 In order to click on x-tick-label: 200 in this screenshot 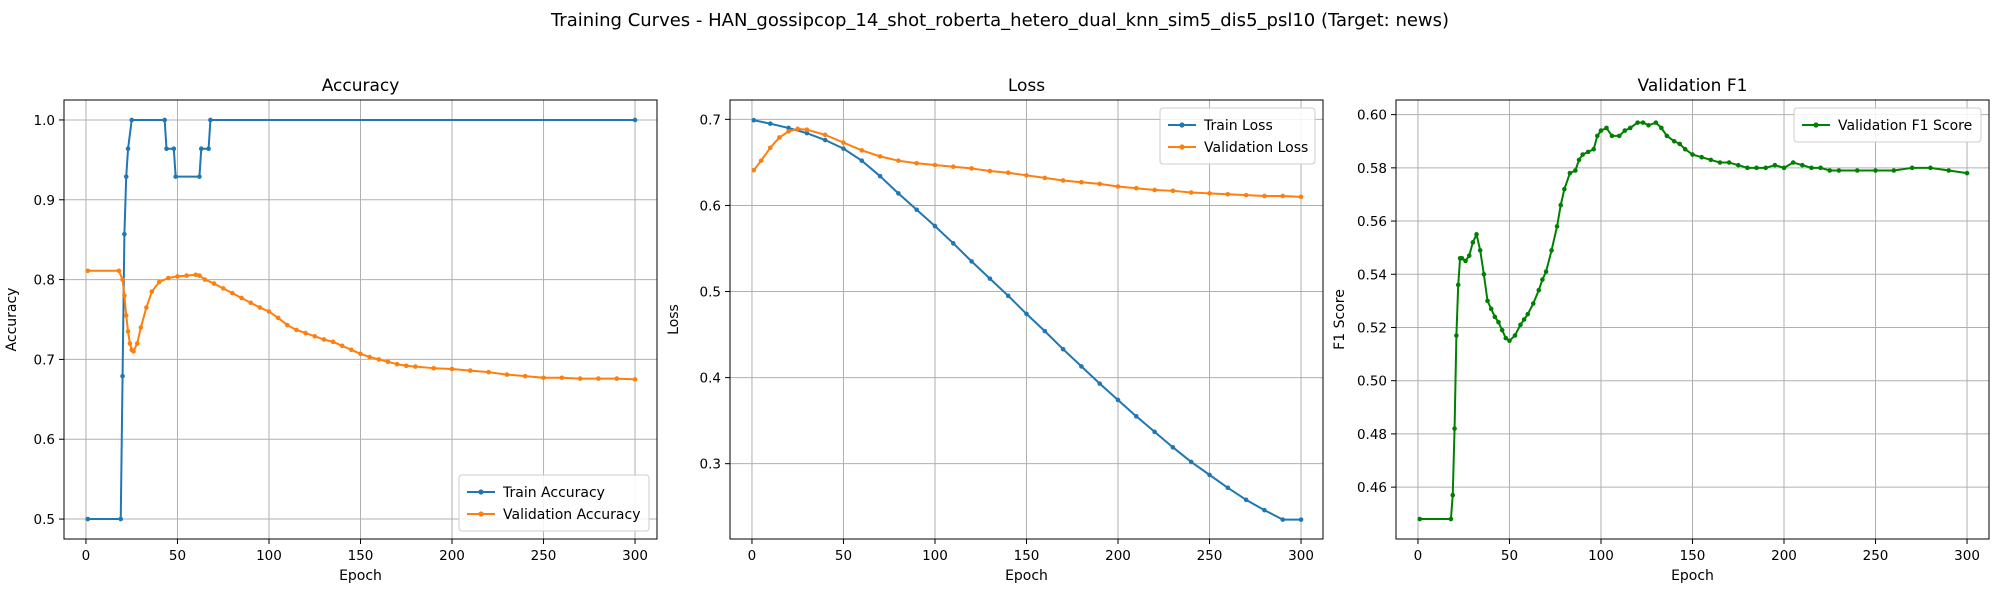, I will do `click(452, 556)`.